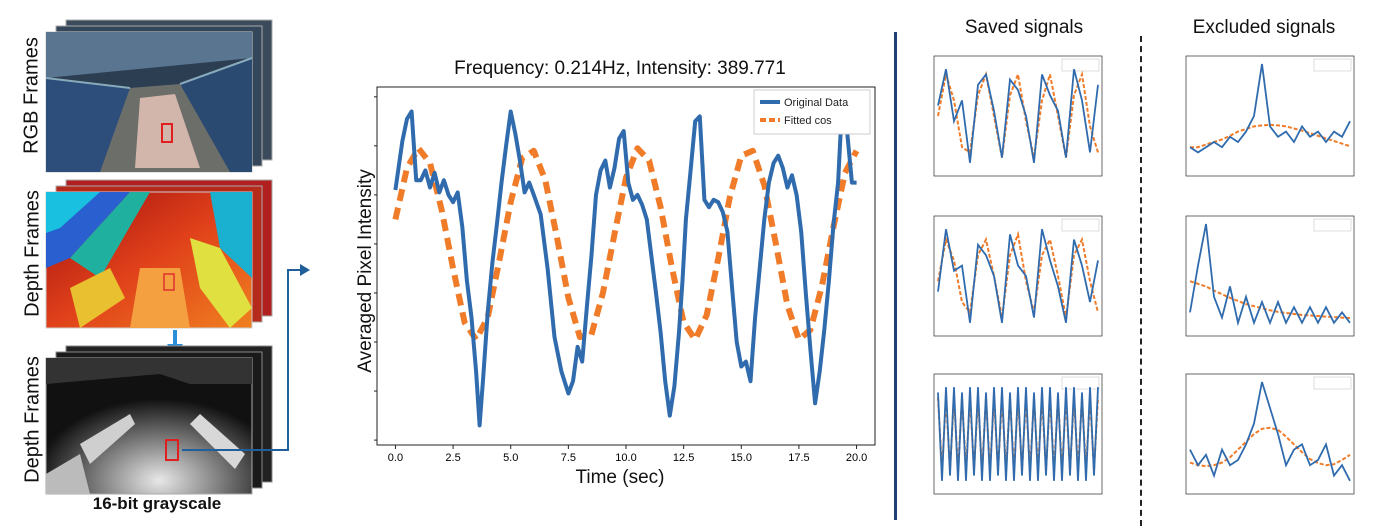  I want to click on main-chart-xlabel: Time (sec), so click(620, 477).